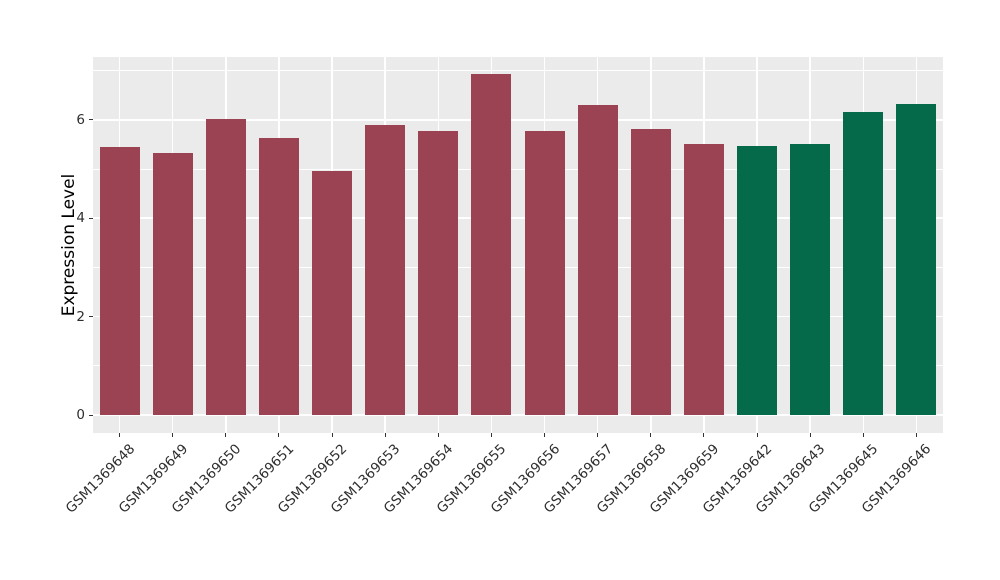  Describe the element at coordinates (650, 271) in the screenshot. I see `bar-GSM1369658` at that location.